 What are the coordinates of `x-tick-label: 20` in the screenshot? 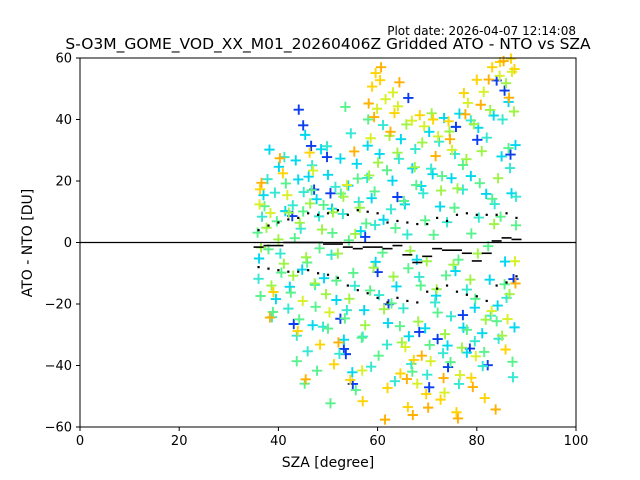 It's located at (179, 441).